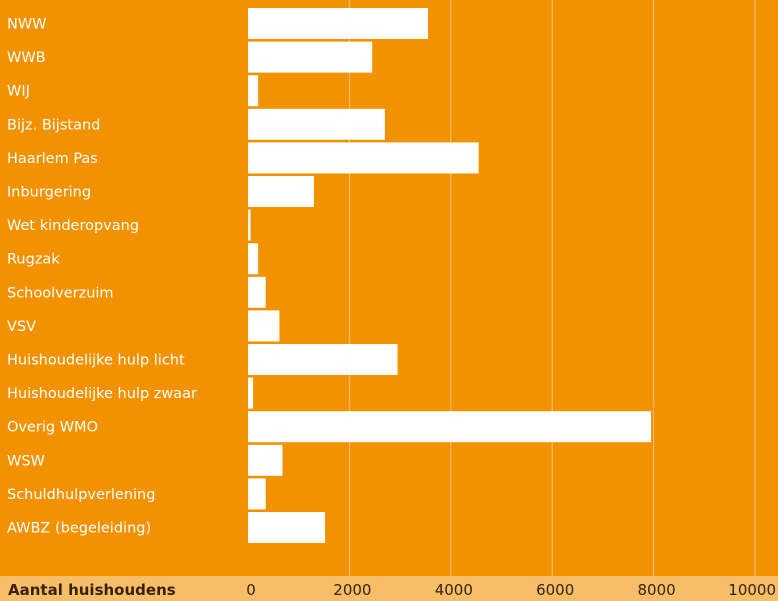 The image size is (778, 601). What do you see at coordinates (21, 327) in the screenshot?
I see `category-label: VSV` at bounding box center [21, 327].